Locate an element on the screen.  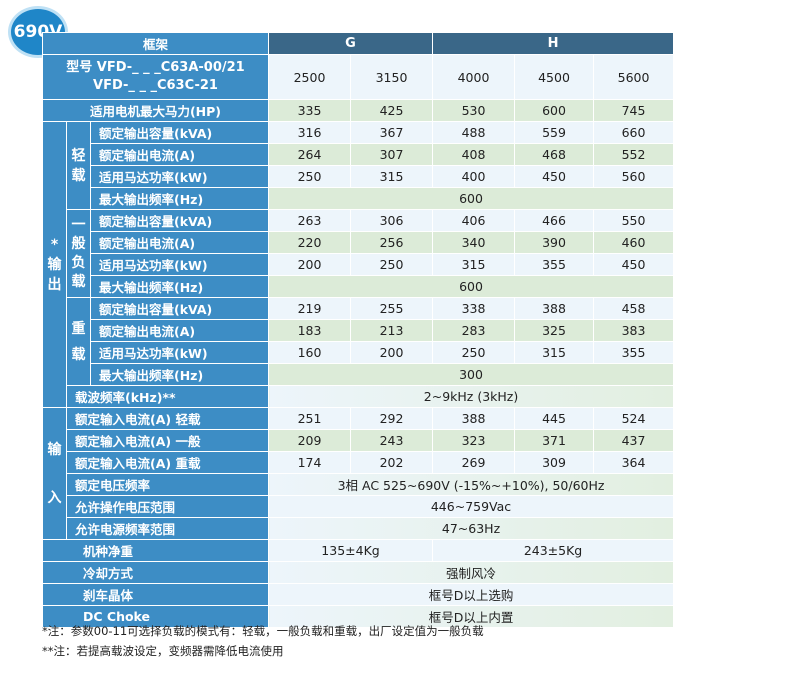
input-row: 允许电源频率范围 47~63Hz is located at coordinates (359, 528).